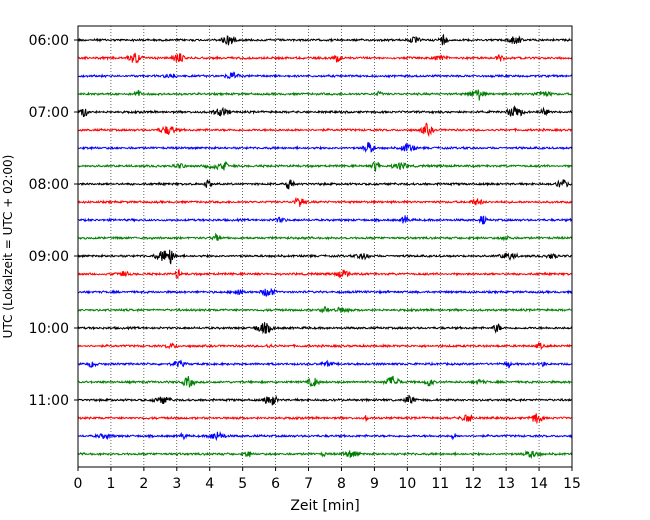 The height and width of the screenshot is (520, 650). I want to click on x-tick-label: 4, so click(209, 484).